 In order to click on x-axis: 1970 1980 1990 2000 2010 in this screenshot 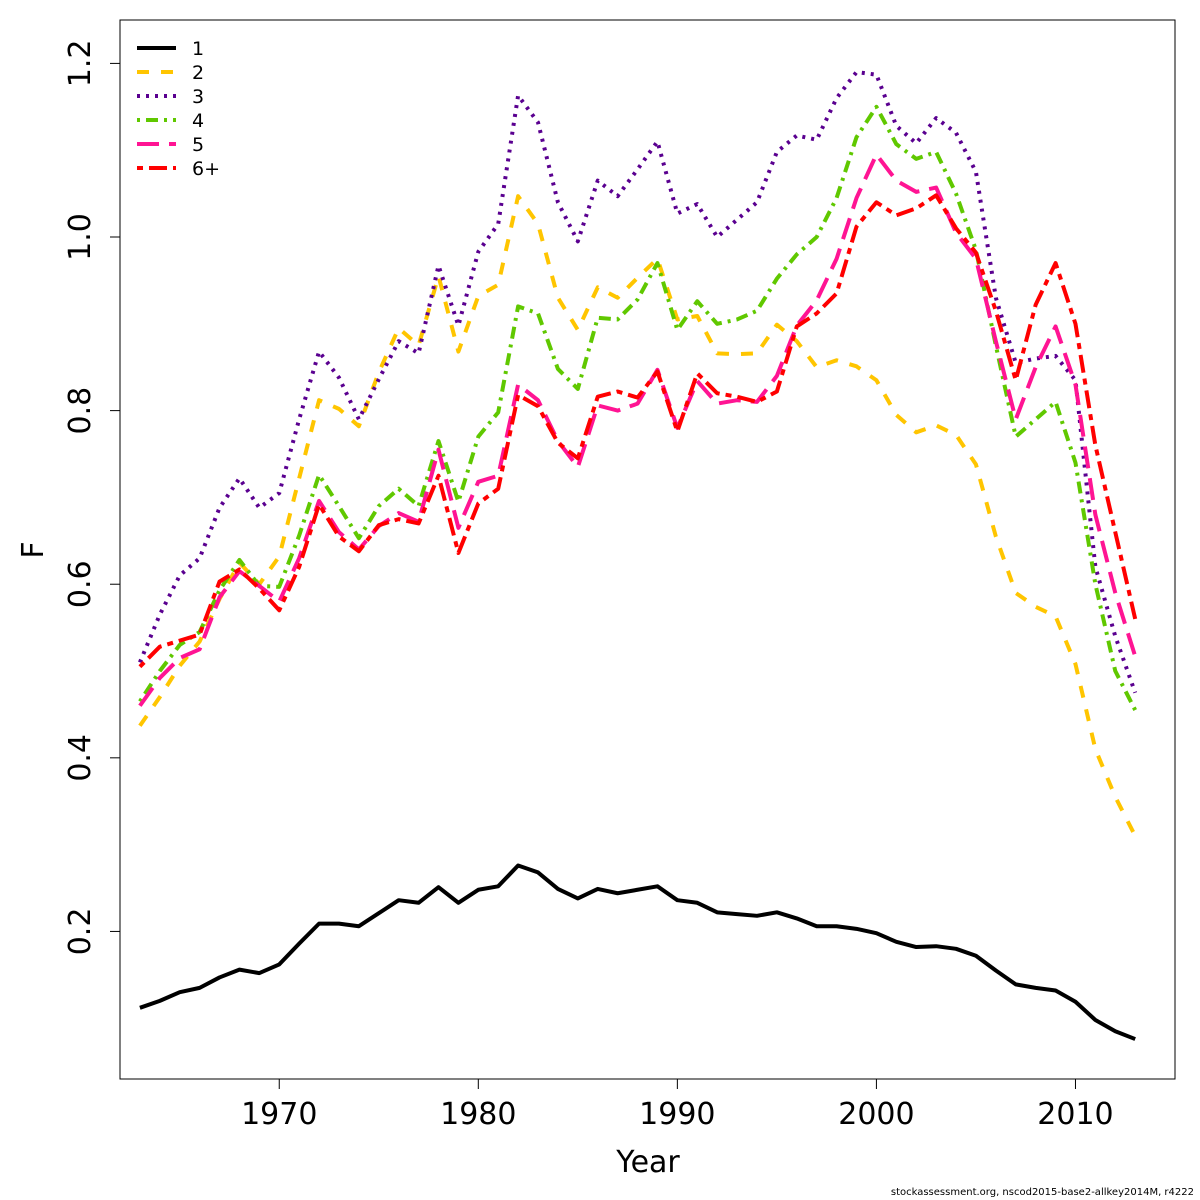, I will do `click(677, 1105)`.